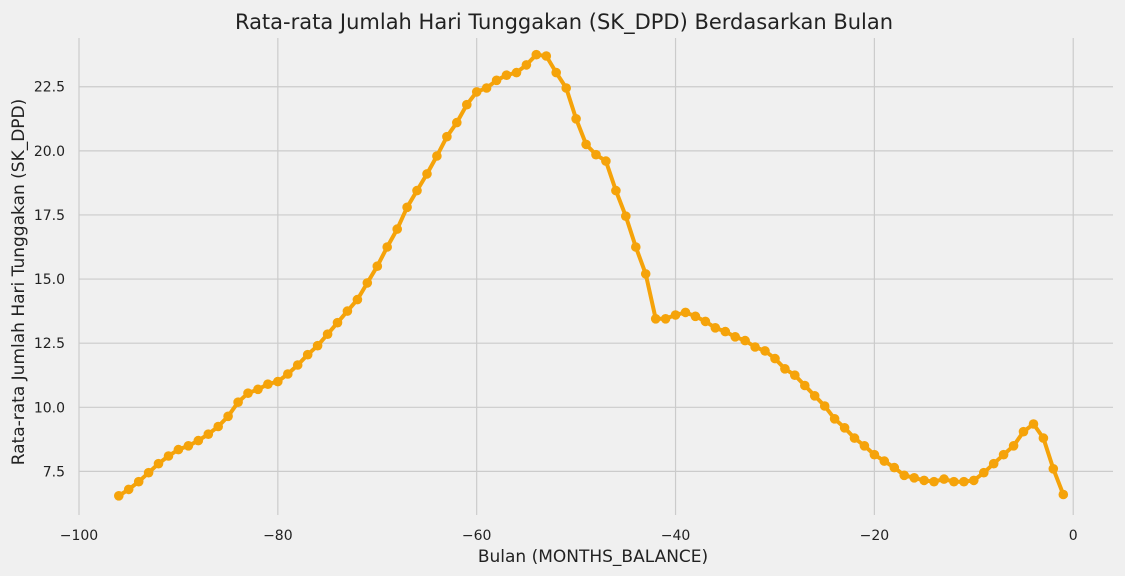 The height and width of the screenshot is (576, 1125). Describe the element at coordinates (54, 472) in the screenshot. I see `y-tick-label: 7.5` at that location.